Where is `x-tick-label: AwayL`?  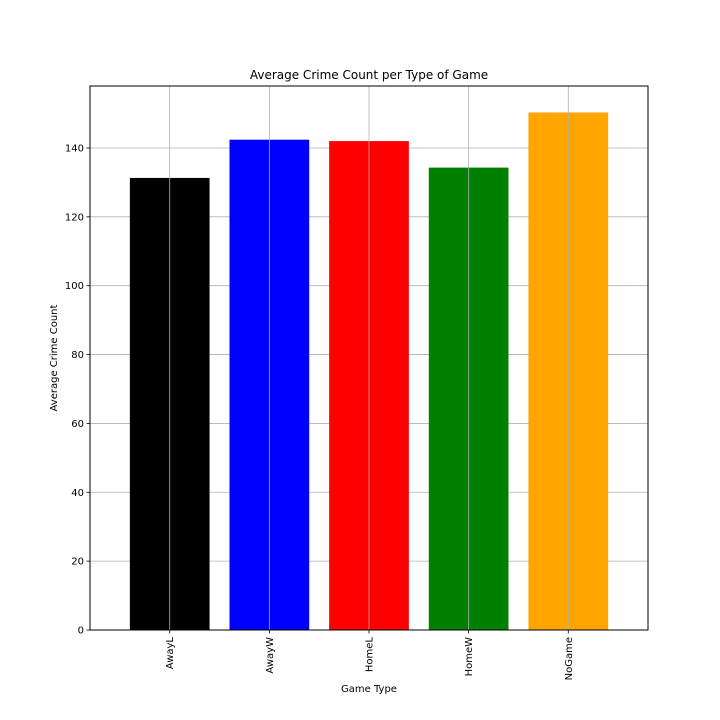
x-tick-label: AwayL is located at coordinates (170, 653).